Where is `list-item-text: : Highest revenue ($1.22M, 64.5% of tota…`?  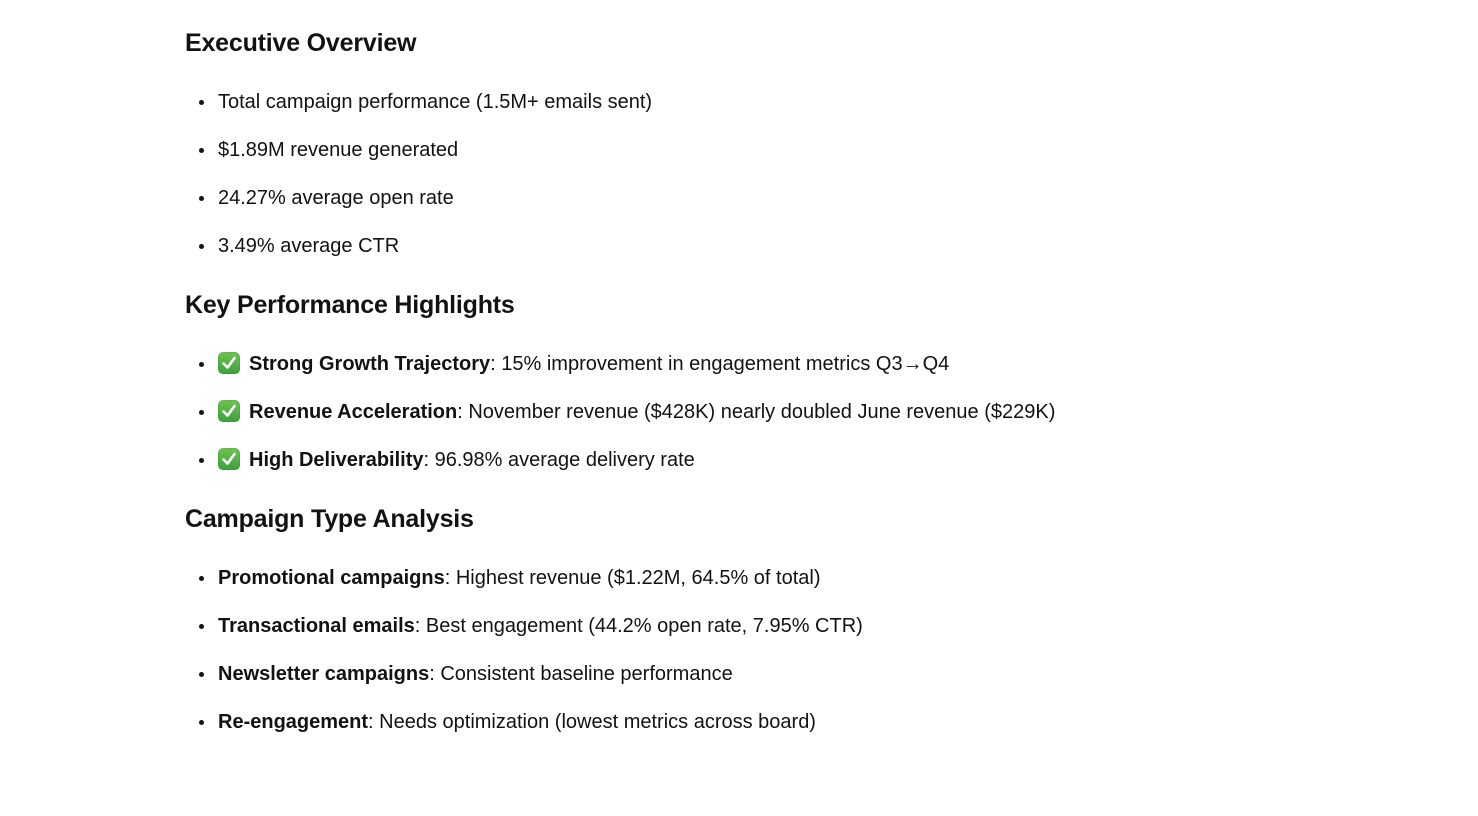
list-item-text: : Highest revenue ($1.22M, 64.5% of tota… is located at coordinates (632, 578).